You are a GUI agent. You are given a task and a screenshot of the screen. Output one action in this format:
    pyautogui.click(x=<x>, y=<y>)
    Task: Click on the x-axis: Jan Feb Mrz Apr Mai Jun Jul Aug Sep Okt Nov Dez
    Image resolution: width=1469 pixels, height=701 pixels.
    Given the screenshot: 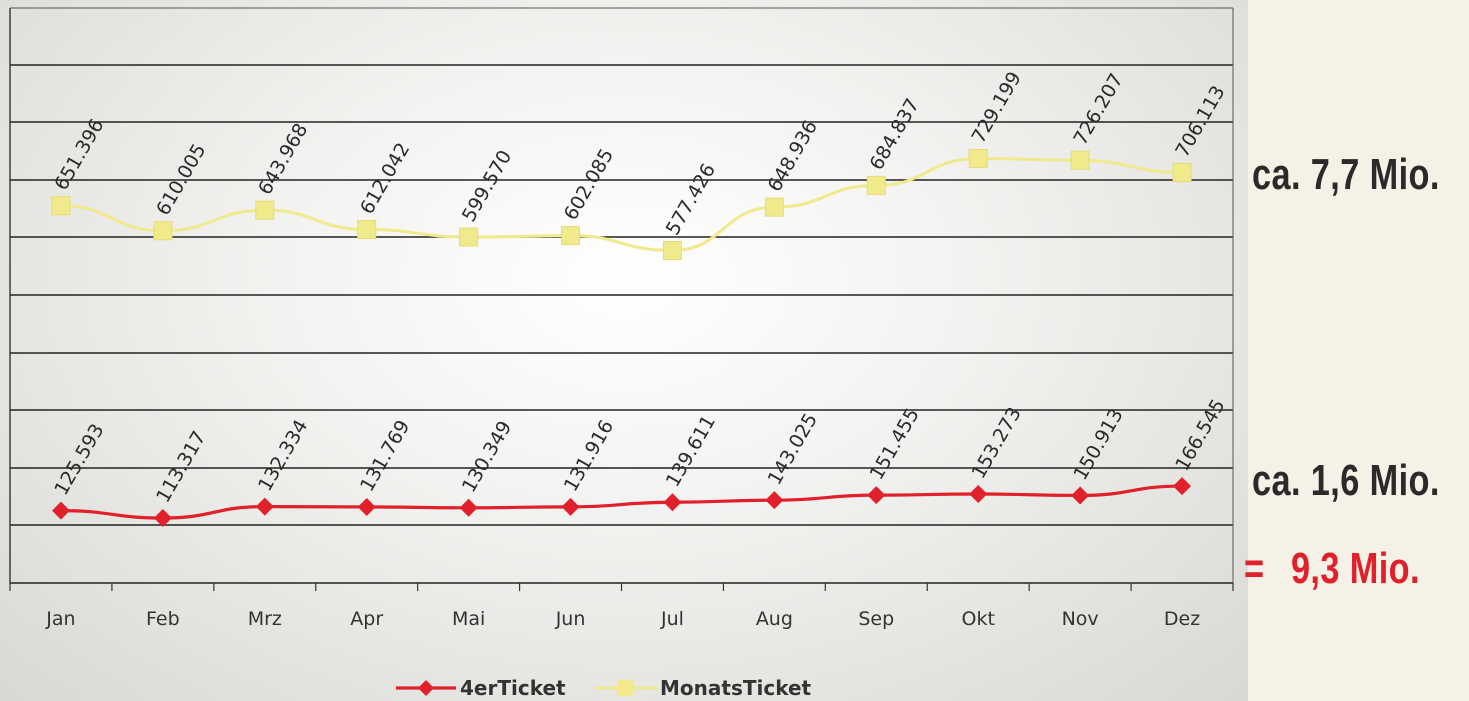 What is the action you would take?
    pyautogui.click(x=621, y=606)
    